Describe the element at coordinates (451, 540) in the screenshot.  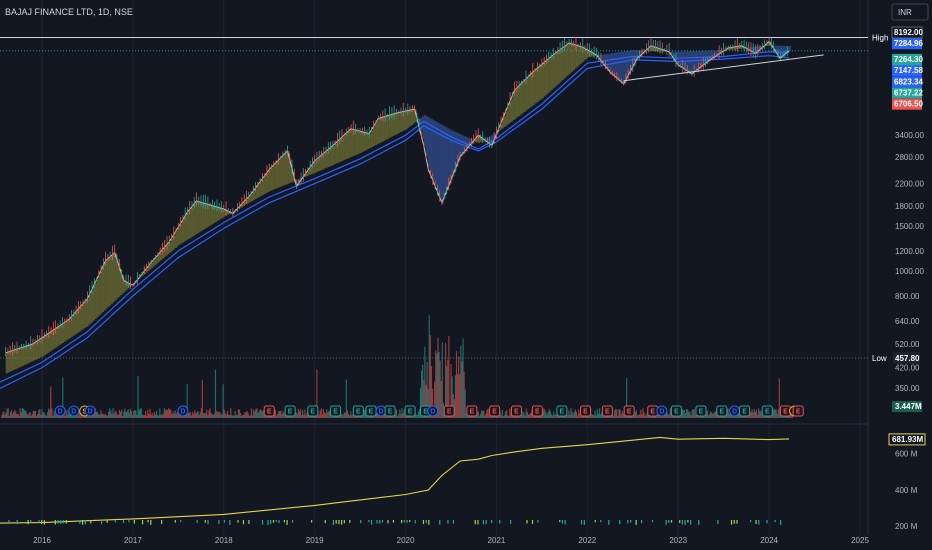
I see `time-axis: 2016 2017 2018 2019 2020 2021 2022 2023 2024 2025` at that location.